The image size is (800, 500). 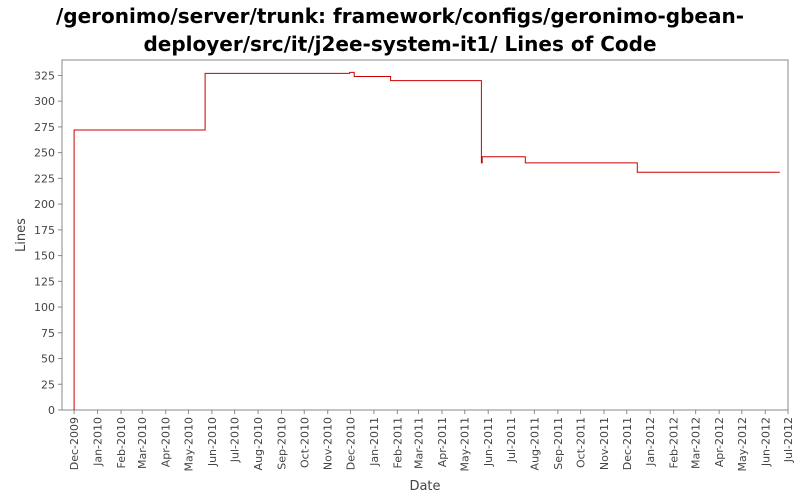 I want to click on y-axis-label: Lines, so click(x=21, y=235).